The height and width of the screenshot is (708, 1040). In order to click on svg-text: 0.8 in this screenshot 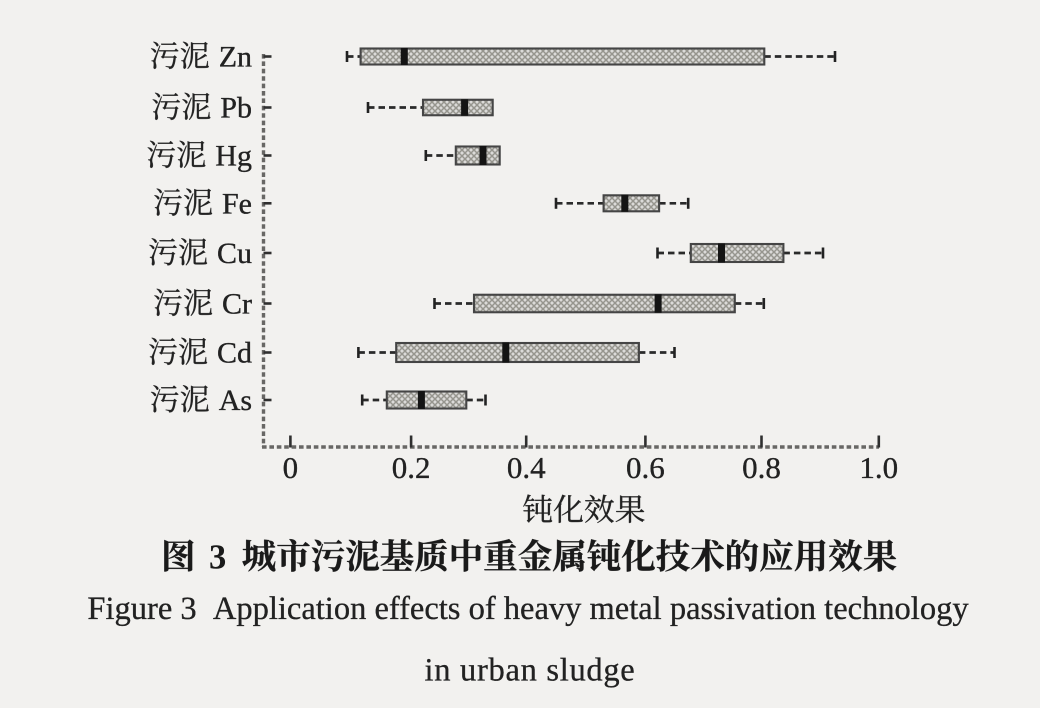, I will do `click(761, 467)`.